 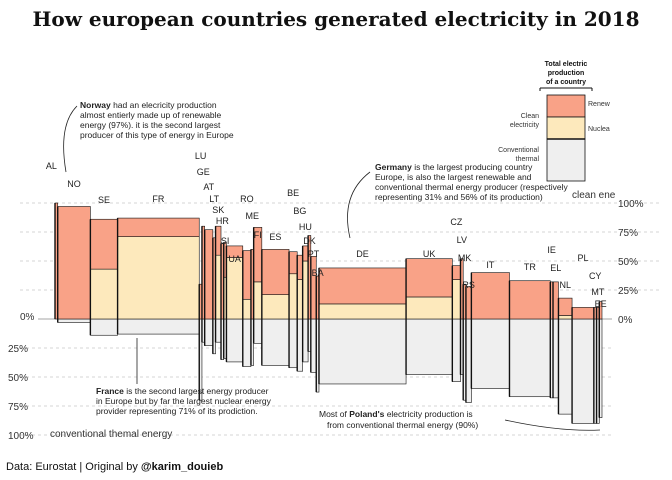 I want to click on country-label: EL, so click(x=555, y=268).